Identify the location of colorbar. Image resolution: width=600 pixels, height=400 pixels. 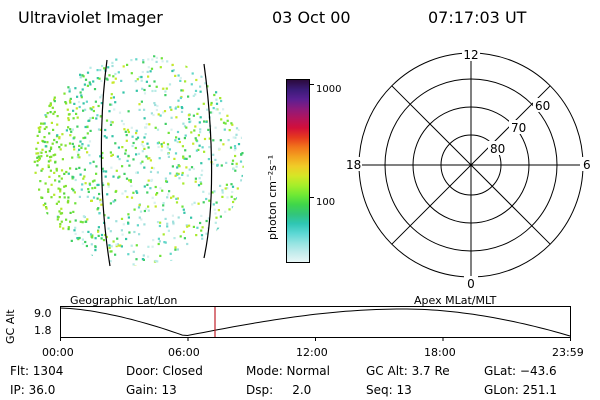
(298, 171).